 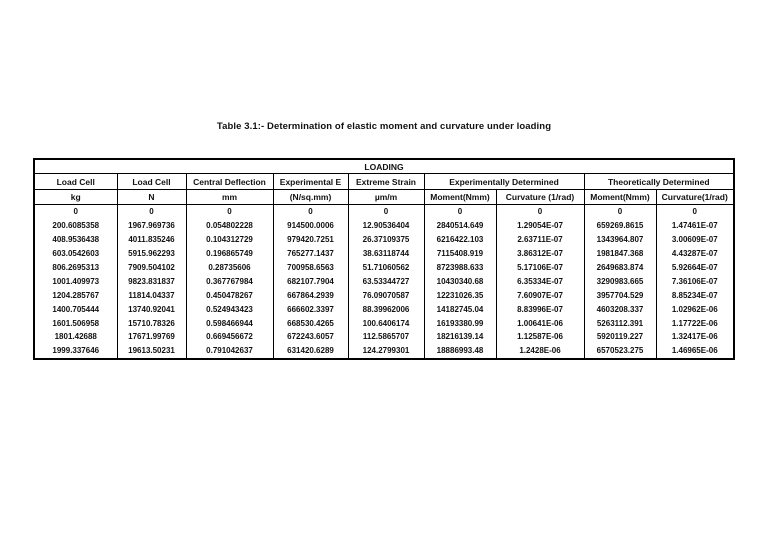 What do you see at coordinates (229, 309) in the screenshot?
I see `table-cell: 0.524943423` at bounding box center [229, 309].